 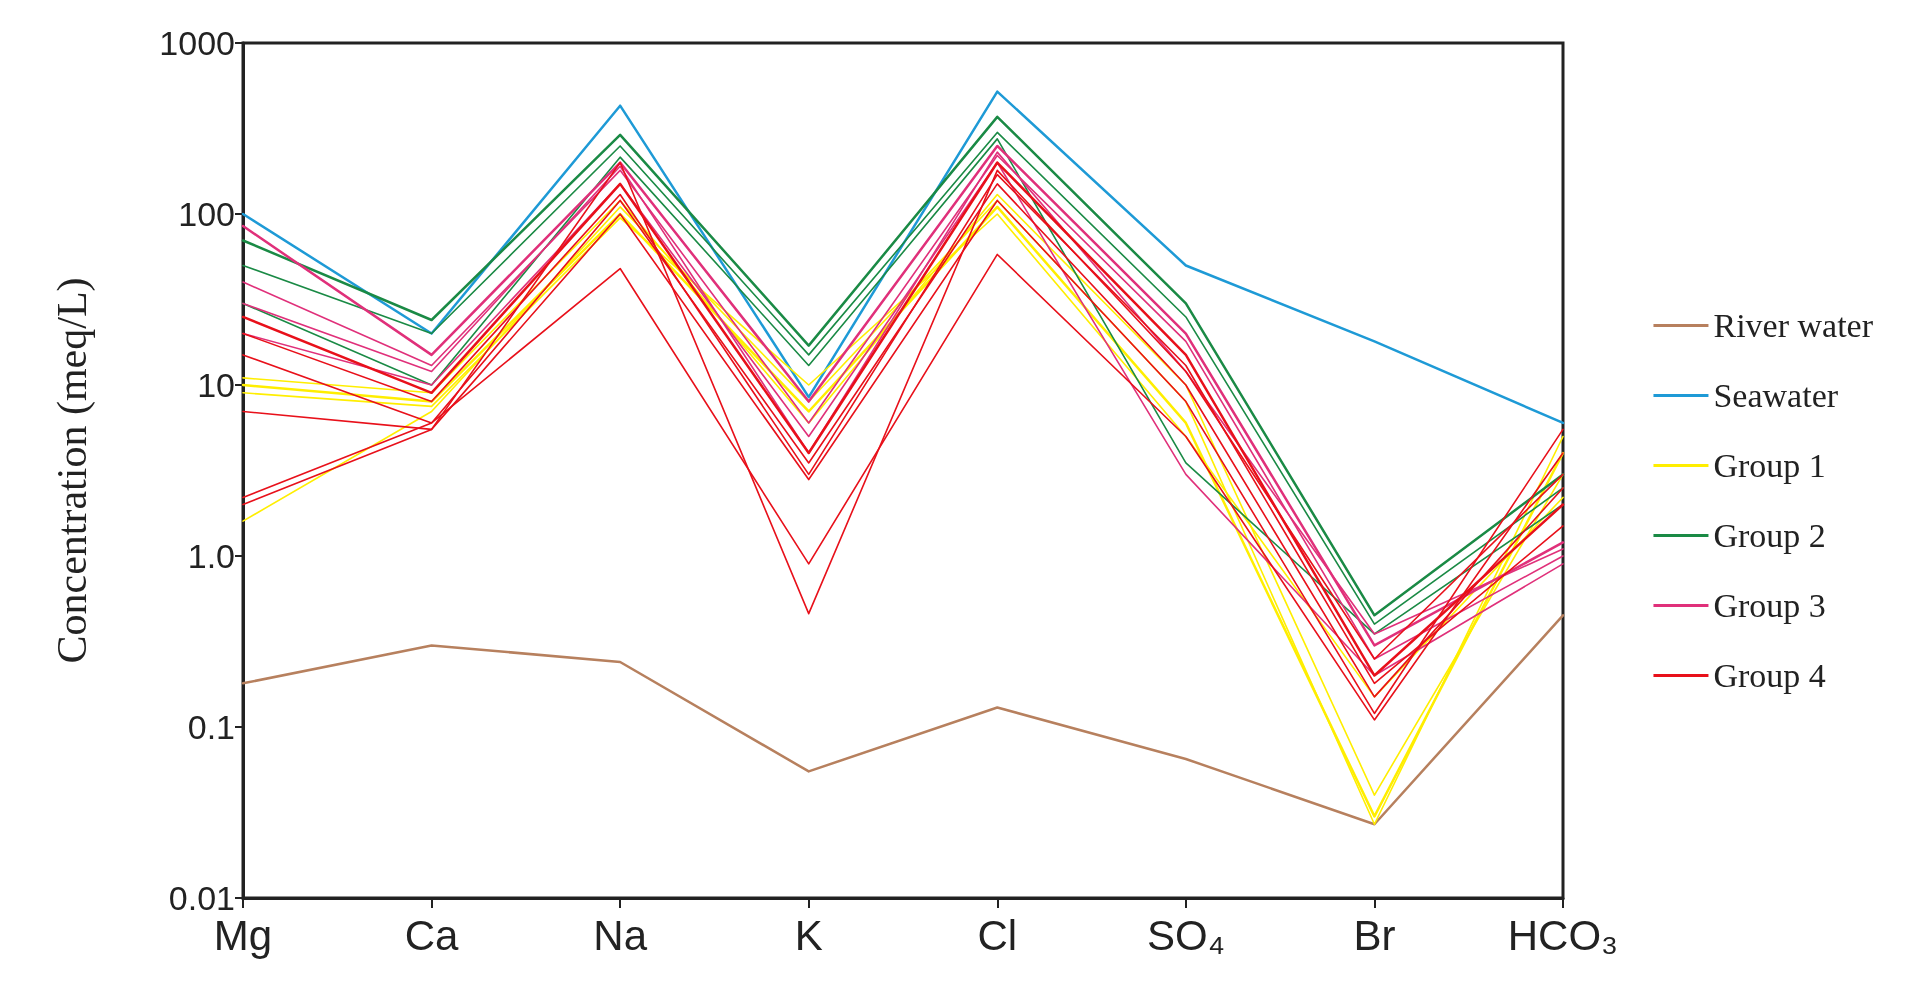 What do you see at coordinates (1374, 935) in the screenshot?
I see `x-tick-label: Br` at bounding box center [1374, 935].